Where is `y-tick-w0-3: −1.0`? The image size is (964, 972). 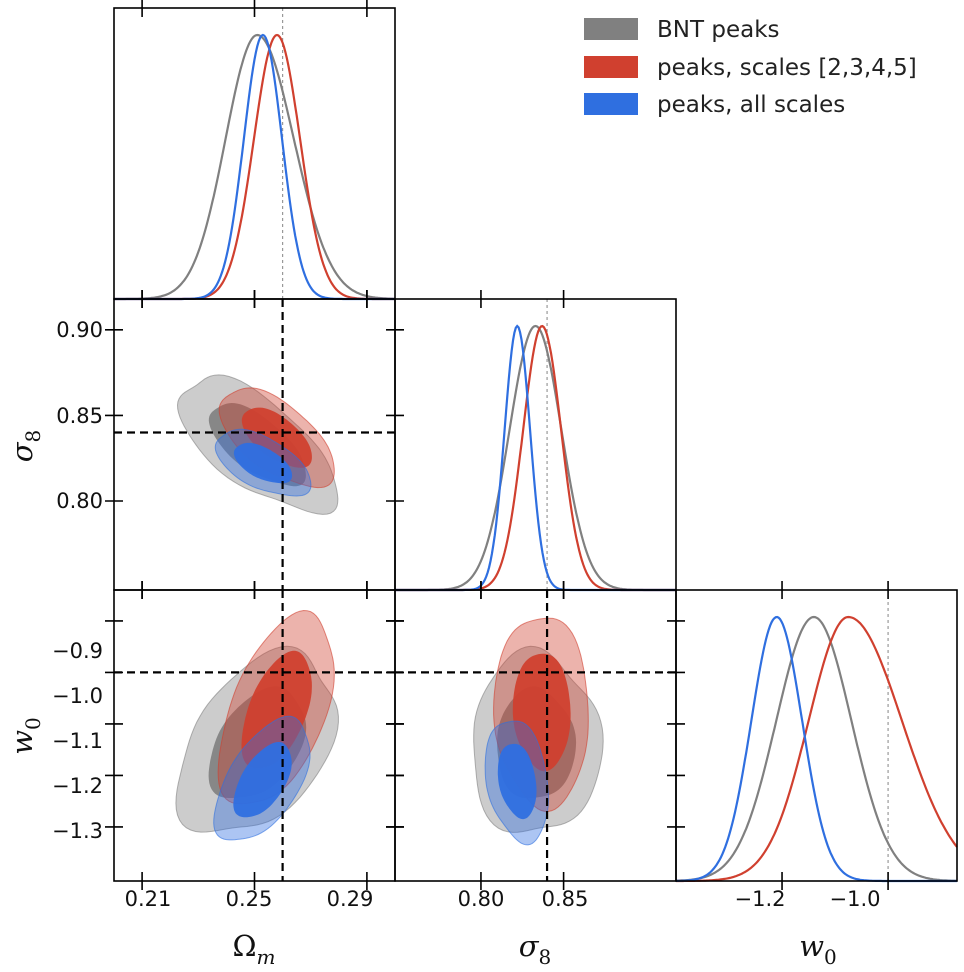 y-tick-w0-3: −1.0 is located at coordinates (77, 696).